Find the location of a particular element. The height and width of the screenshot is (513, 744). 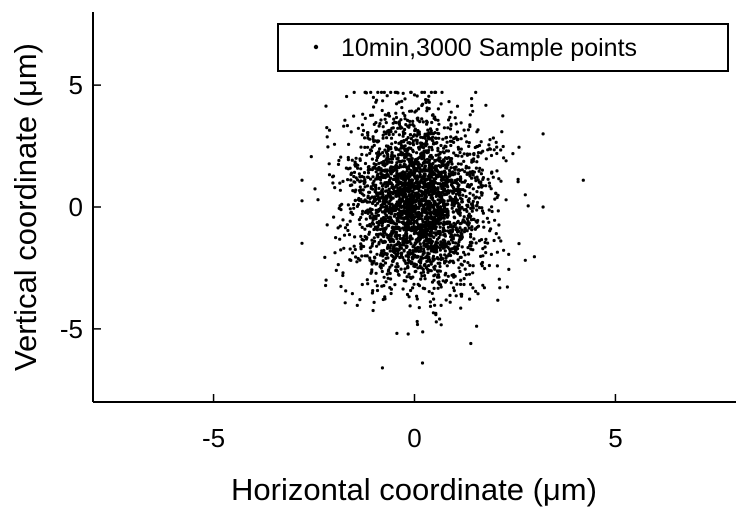

y-tick-label: 0 is located at coordinates (76, 207).